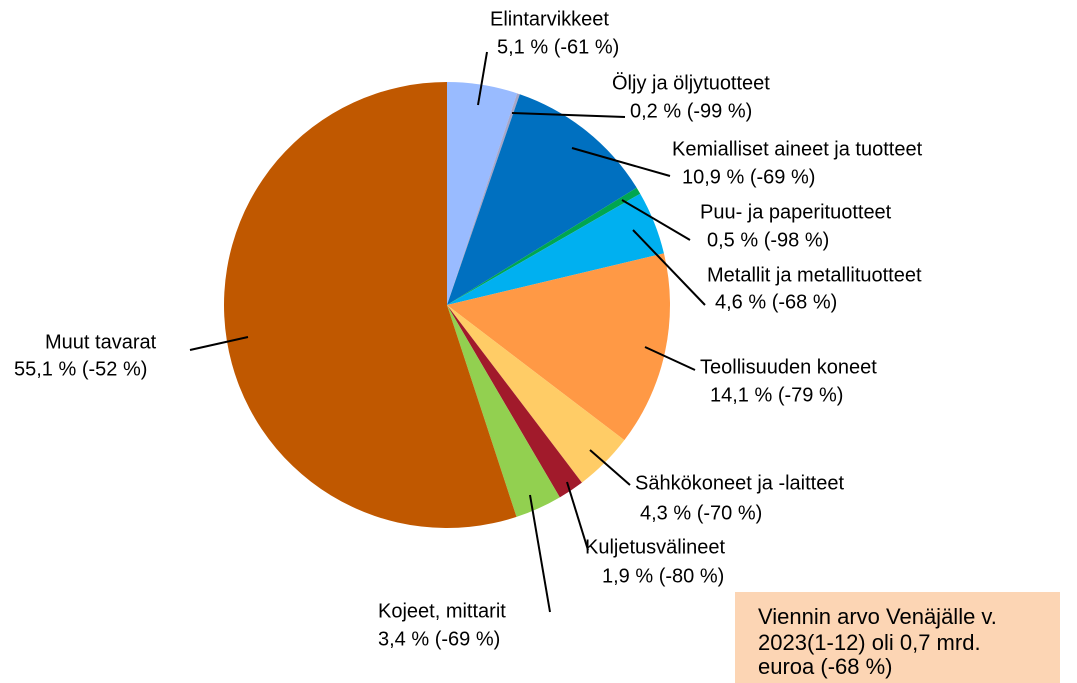  Describe the element at coordinates (663, 576) in the screenshot. I see `value-label: 1,9 % (-80 %)` at that location.